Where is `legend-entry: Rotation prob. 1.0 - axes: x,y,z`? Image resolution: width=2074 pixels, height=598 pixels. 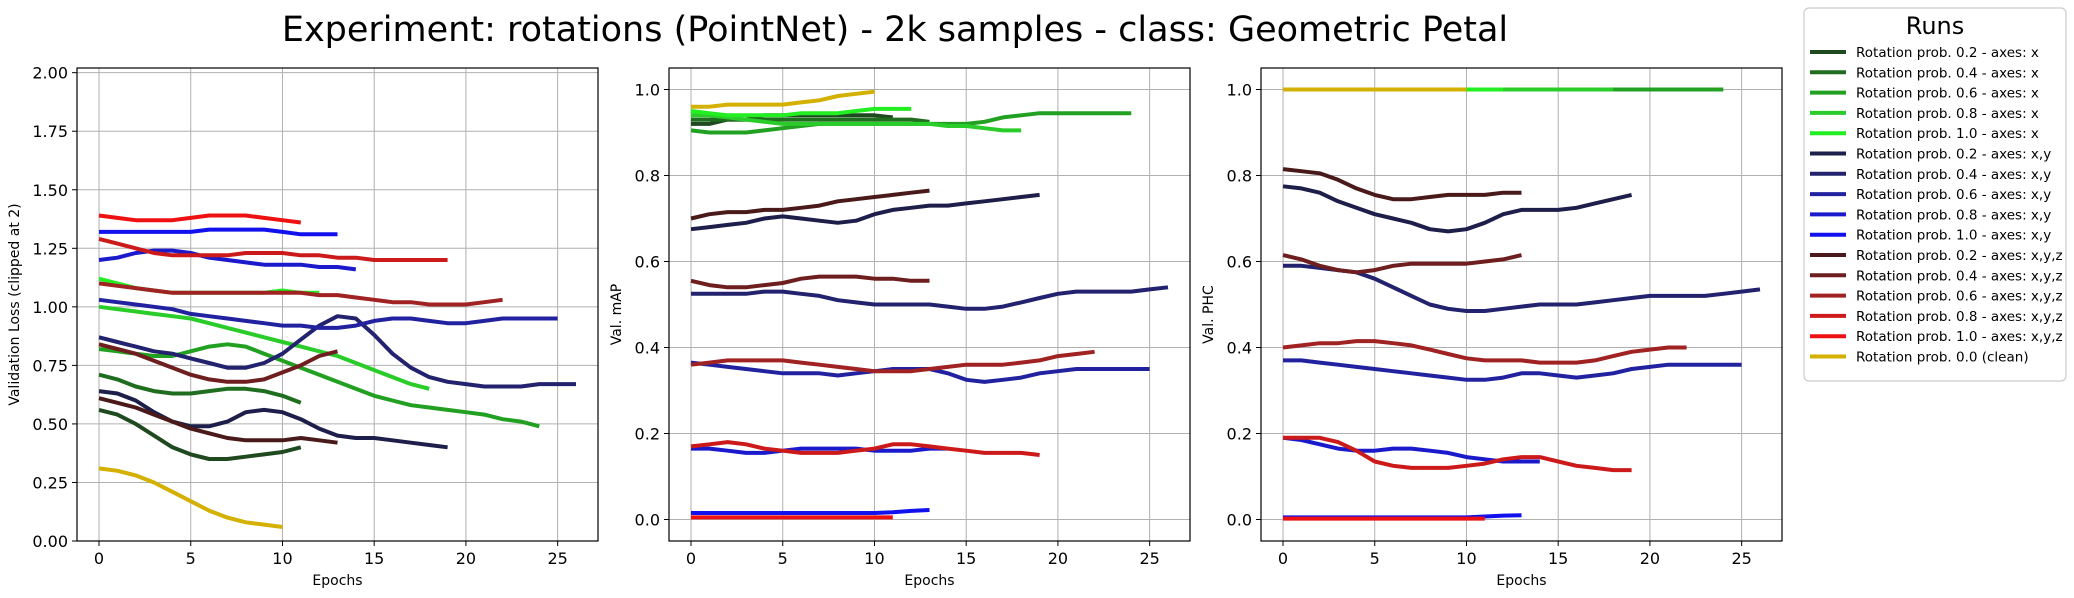 legend-entry: Rotation prob. 1.0 - axes: x,y,z is located at coordinates (1936, 337).